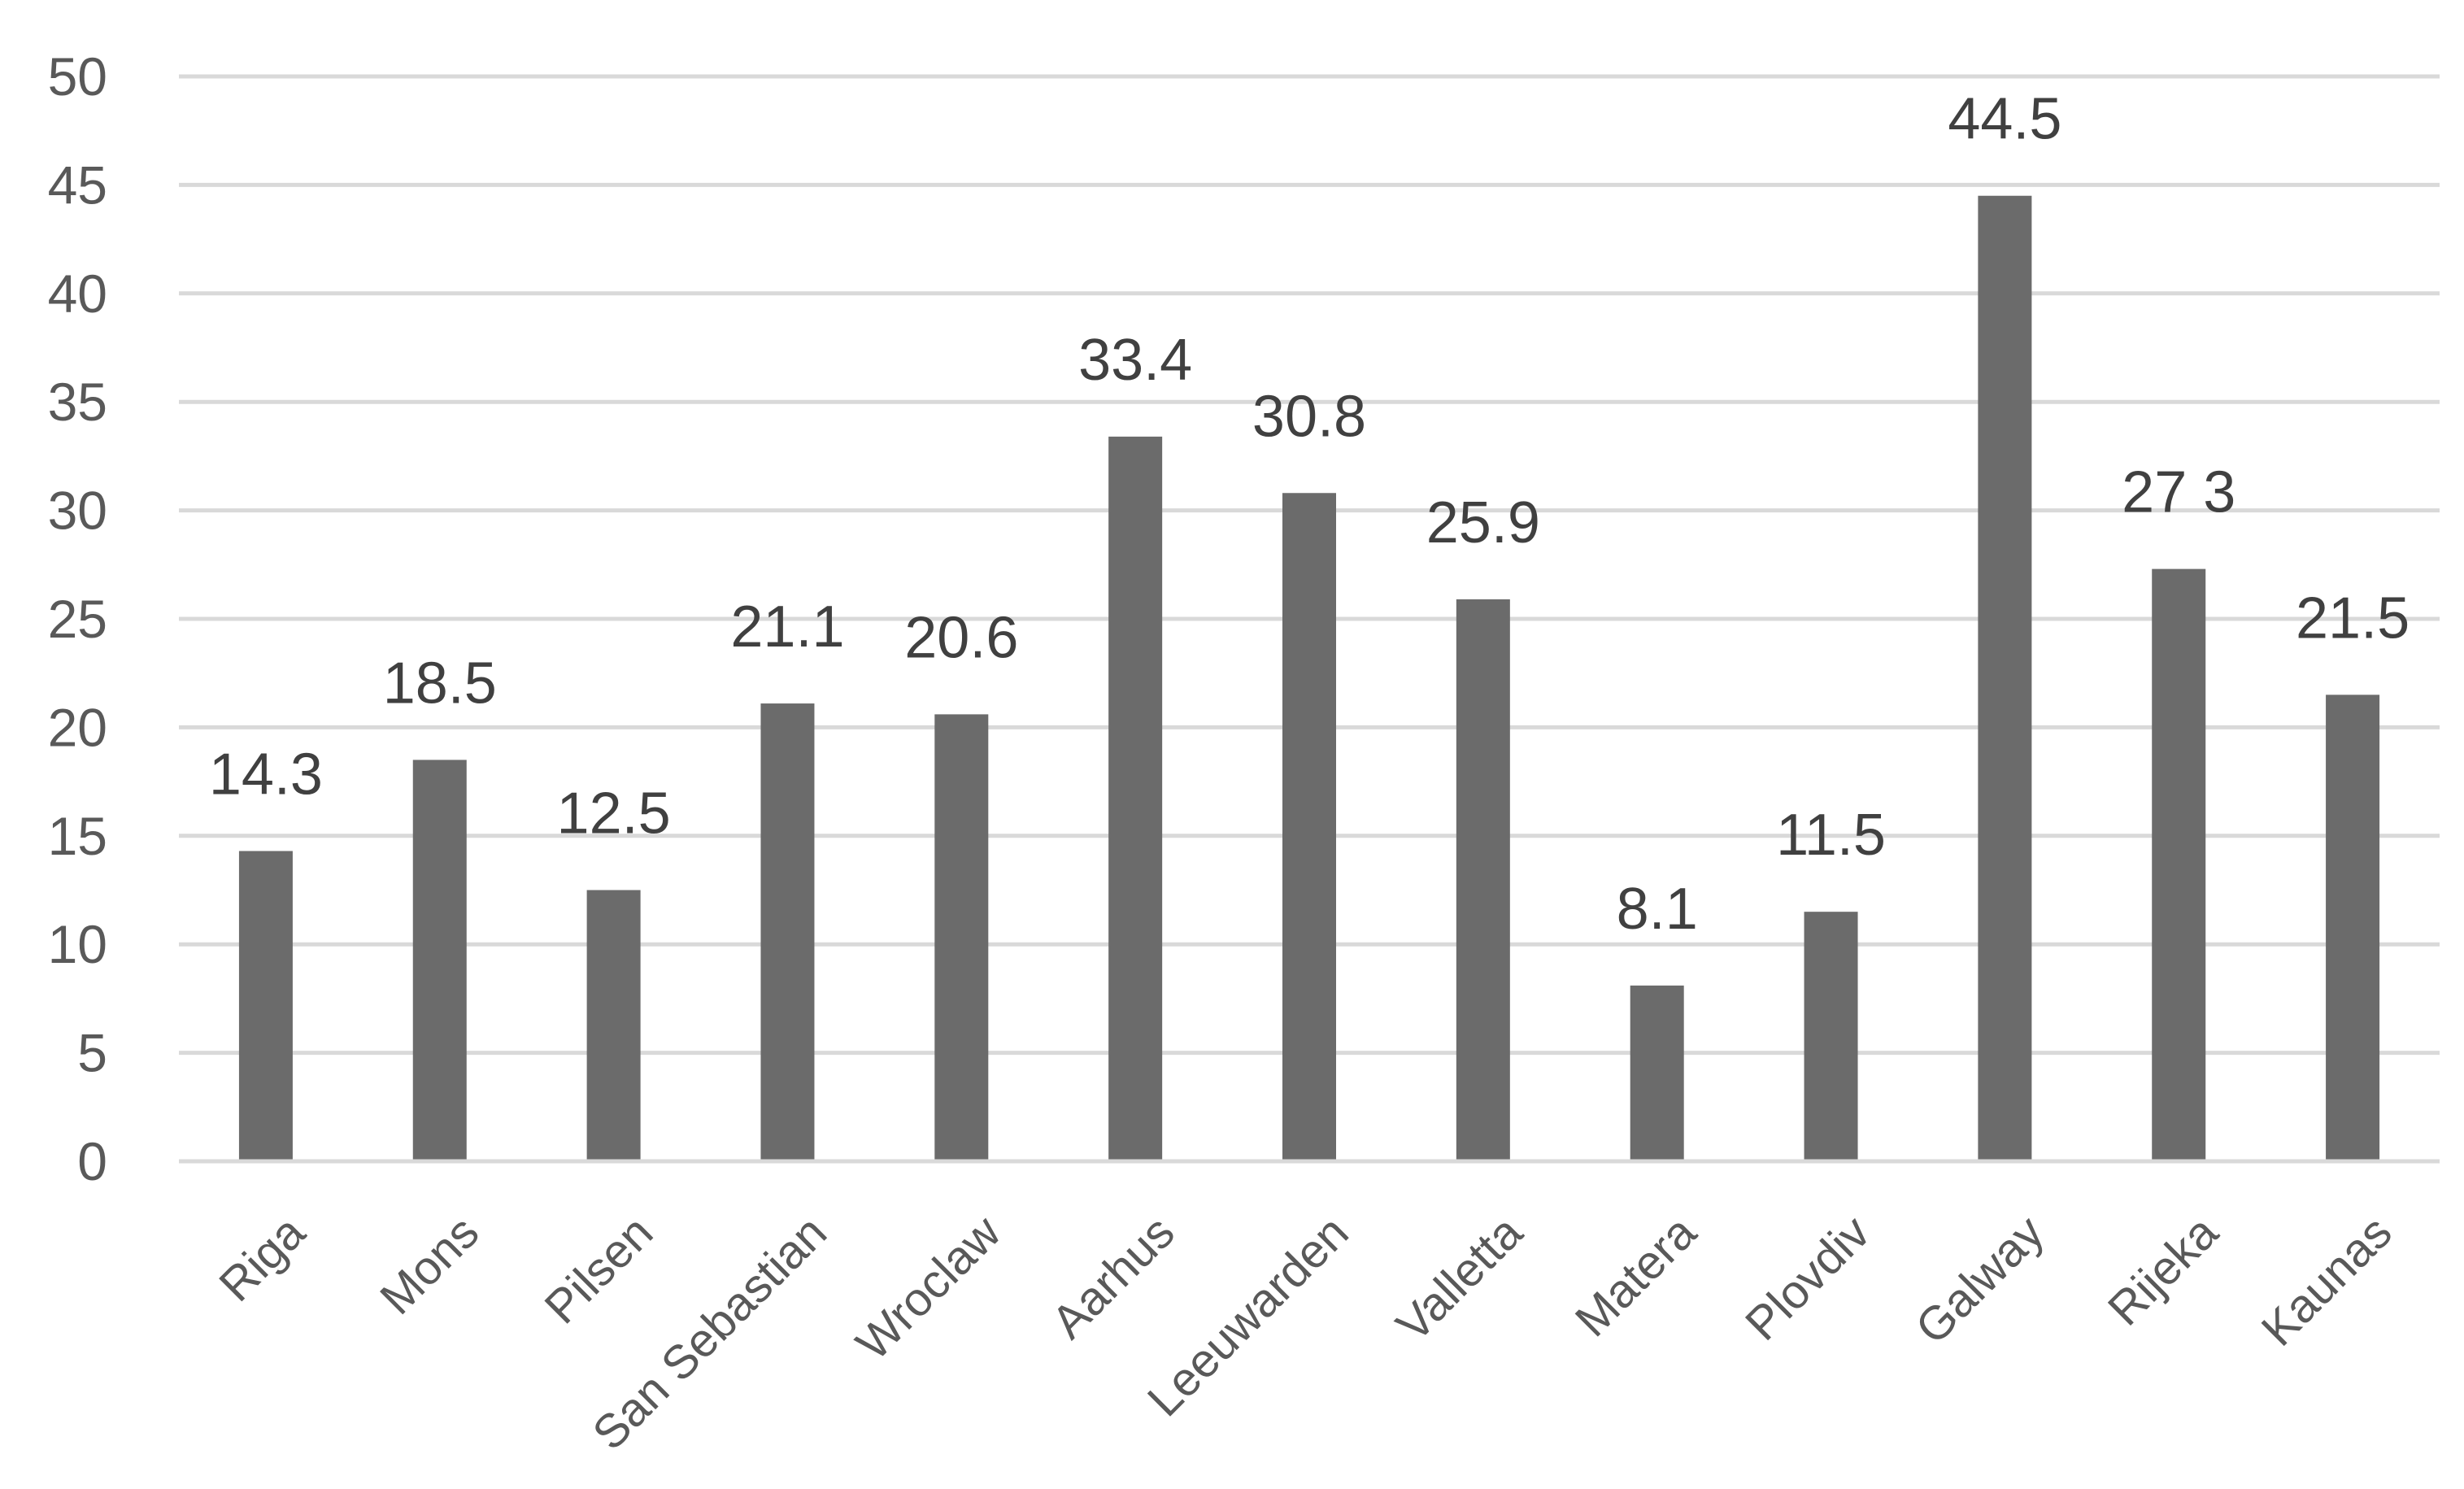 Image resolution: width=2464 pixels, height=1489 pixels. I want to click on x-tick-label: Wroclaw, so click(928, 1287).